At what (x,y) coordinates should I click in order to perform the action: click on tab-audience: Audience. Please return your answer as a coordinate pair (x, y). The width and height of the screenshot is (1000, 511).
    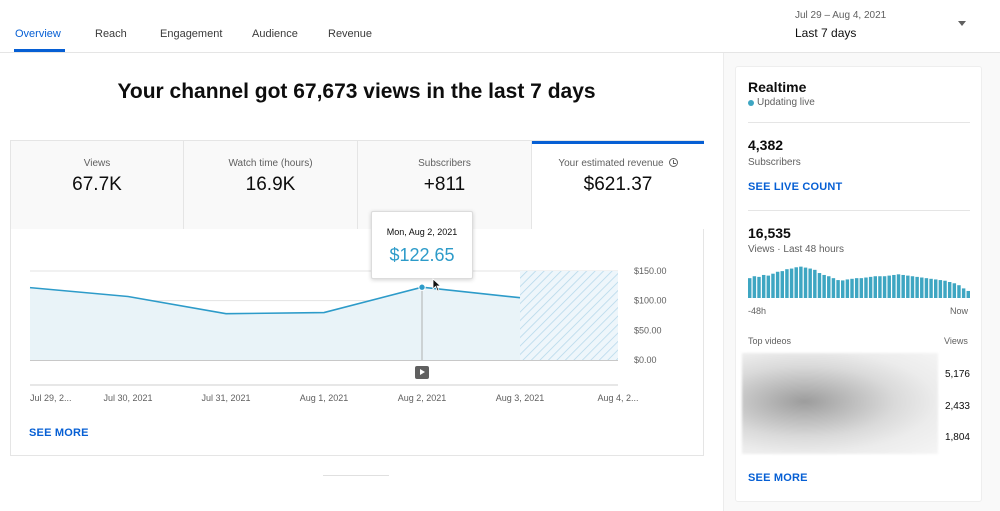
    Looking at the image, I should click on (275, 34).